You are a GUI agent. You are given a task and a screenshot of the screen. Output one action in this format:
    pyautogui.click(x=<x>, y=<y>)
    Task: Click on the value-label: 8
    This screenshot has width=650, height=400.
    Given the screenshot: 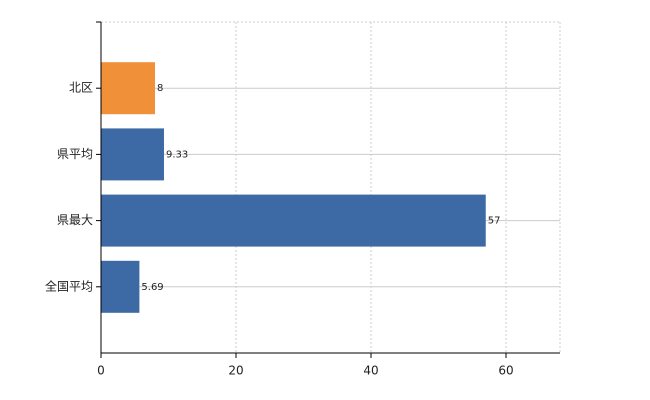 What is the action you would take?
    pyautogui.click(x=160, y=88)
    